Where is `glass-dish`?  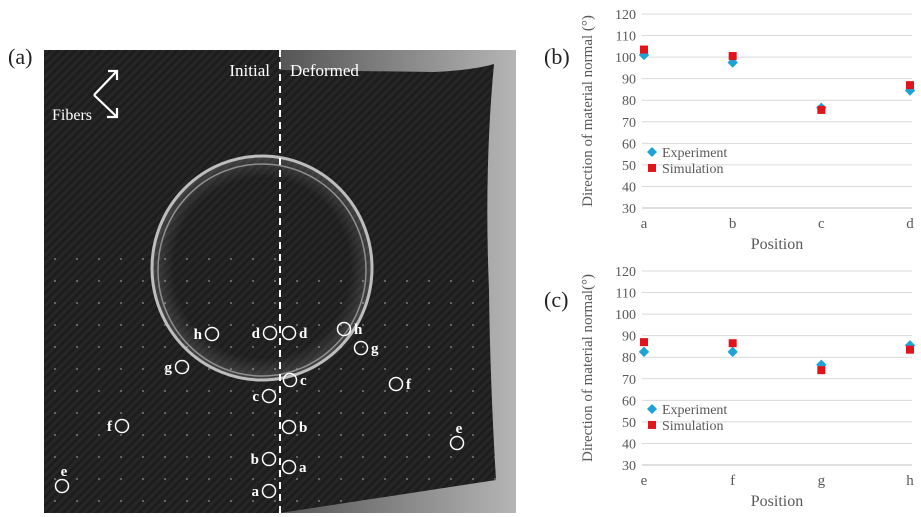 glass-dish is located at coordinates (262, 268).